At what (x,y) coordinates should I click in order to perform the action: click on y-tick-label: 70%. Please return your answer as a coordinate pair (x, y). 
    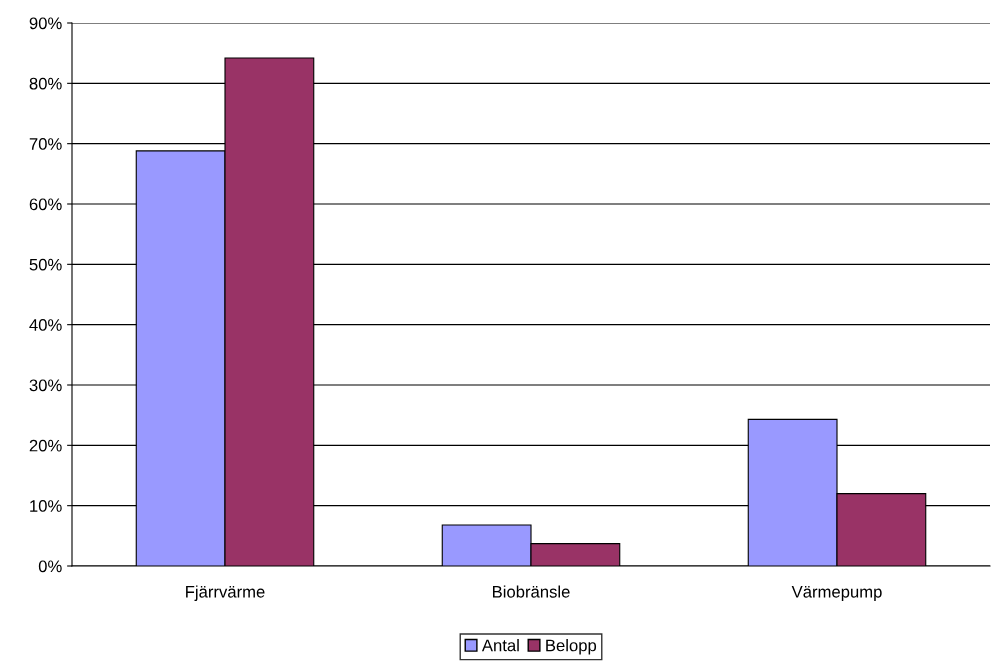
    Looking at the image, I should click on (45, 144).